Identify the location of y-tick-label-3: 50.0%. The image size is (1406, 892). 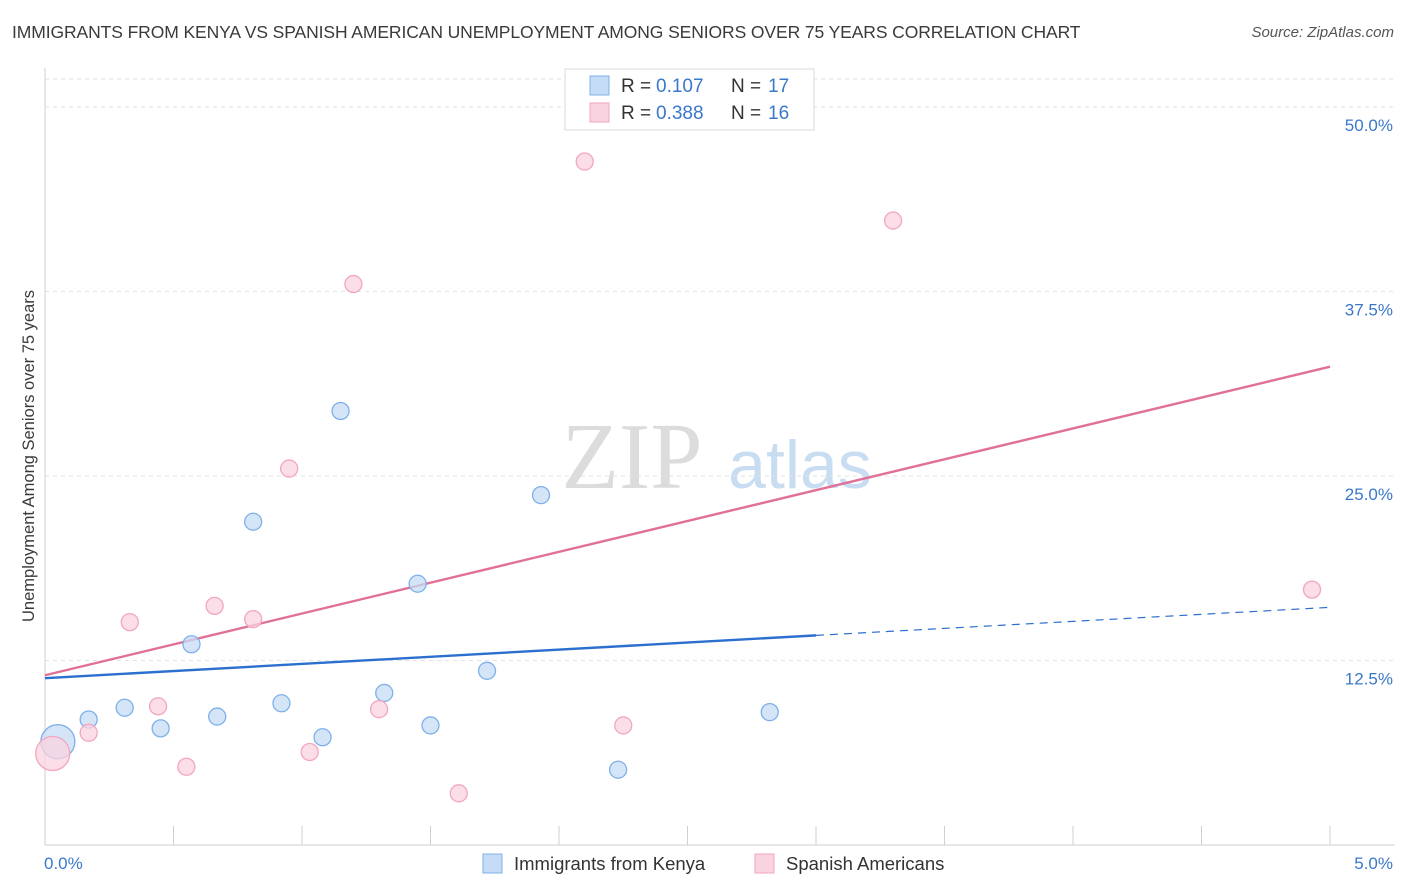
(1369, 125).